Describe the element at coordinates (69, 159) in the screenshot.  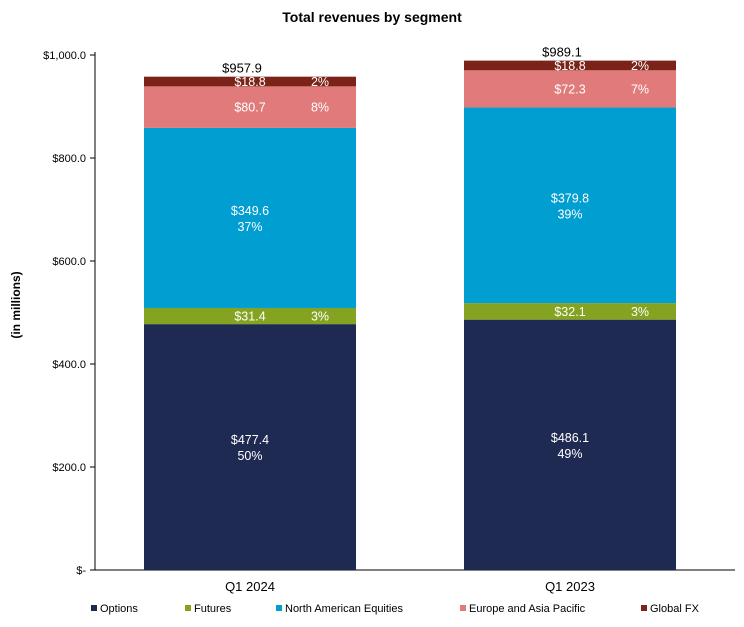
I see `y-tick-label: $800.0` at that location.